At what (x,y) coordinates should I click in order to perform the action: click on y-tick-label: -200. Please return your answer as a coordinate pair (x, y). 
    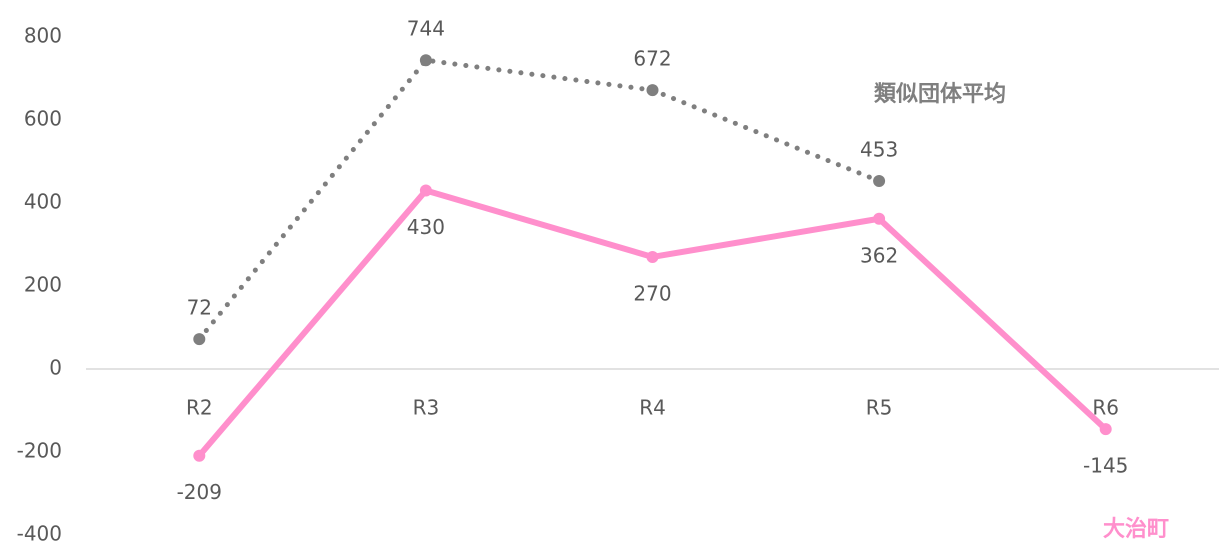
    Looking at the image, I should click on (39, 451).